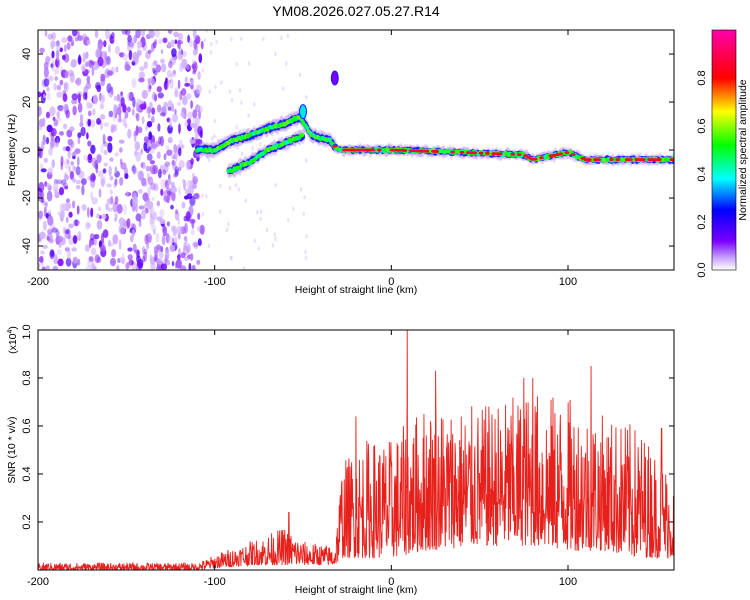 The image size is (750, 600). What do you see at coordinates (702, 77) in the screenshot?
I see `colorbar-tick-4: 0.8` at bounding box center [702, 77].